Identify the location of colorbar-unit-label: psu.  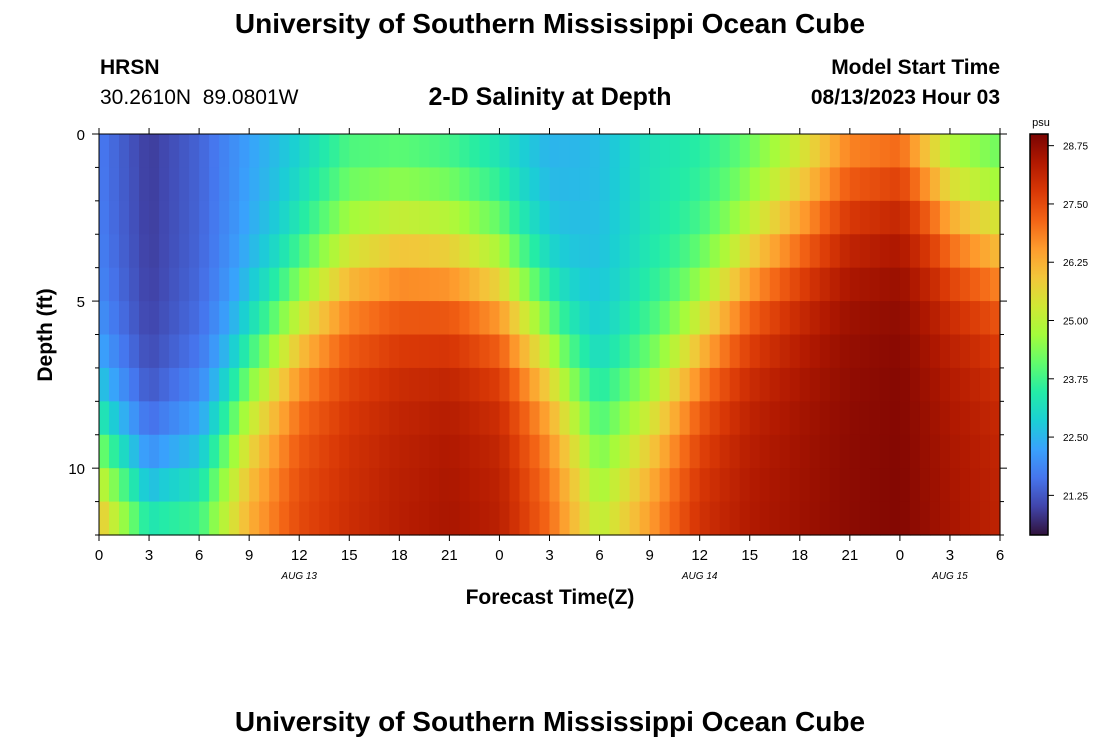
(1041, 123).